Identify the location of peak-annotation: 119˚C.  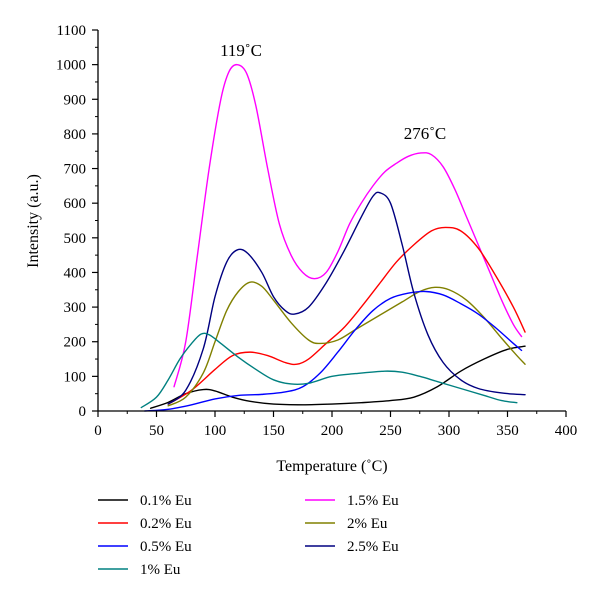
(241, 50).